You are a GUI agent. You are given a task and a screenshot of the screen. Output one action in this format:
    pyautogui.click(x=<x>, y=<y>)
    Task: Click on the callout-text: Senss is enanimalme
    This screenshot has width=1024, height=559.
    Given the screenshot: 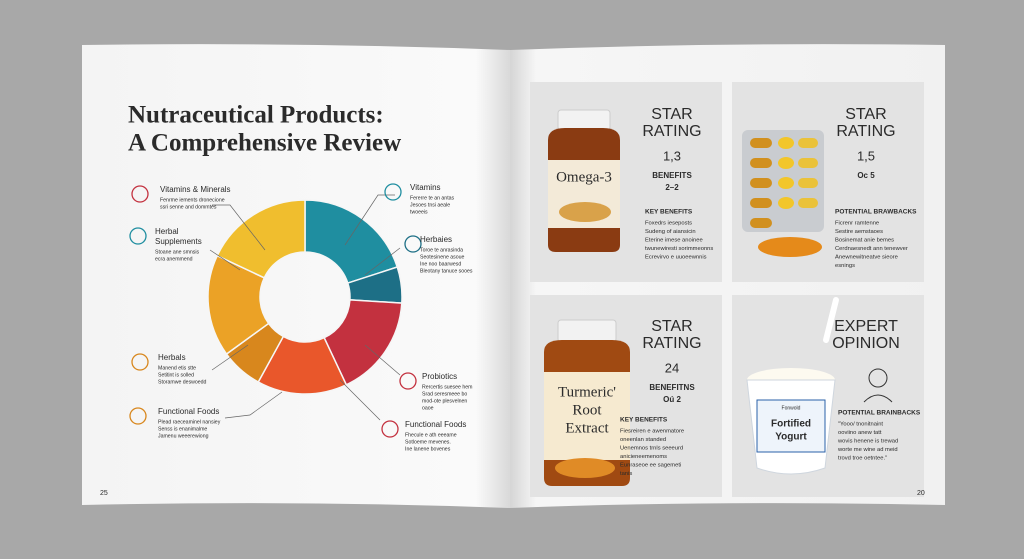 What is the action you would take?
    pyautogui.click(x=182, y=429)
    